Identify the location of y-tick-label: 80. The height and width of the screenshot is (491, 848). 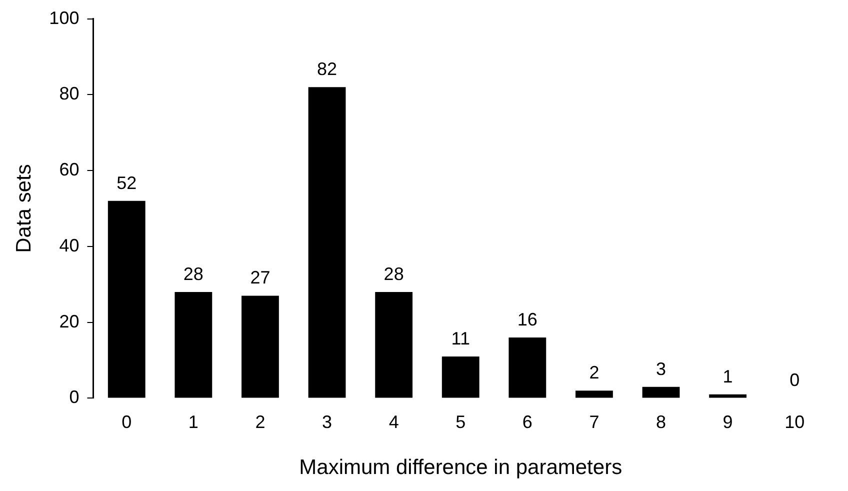
(69, 94).